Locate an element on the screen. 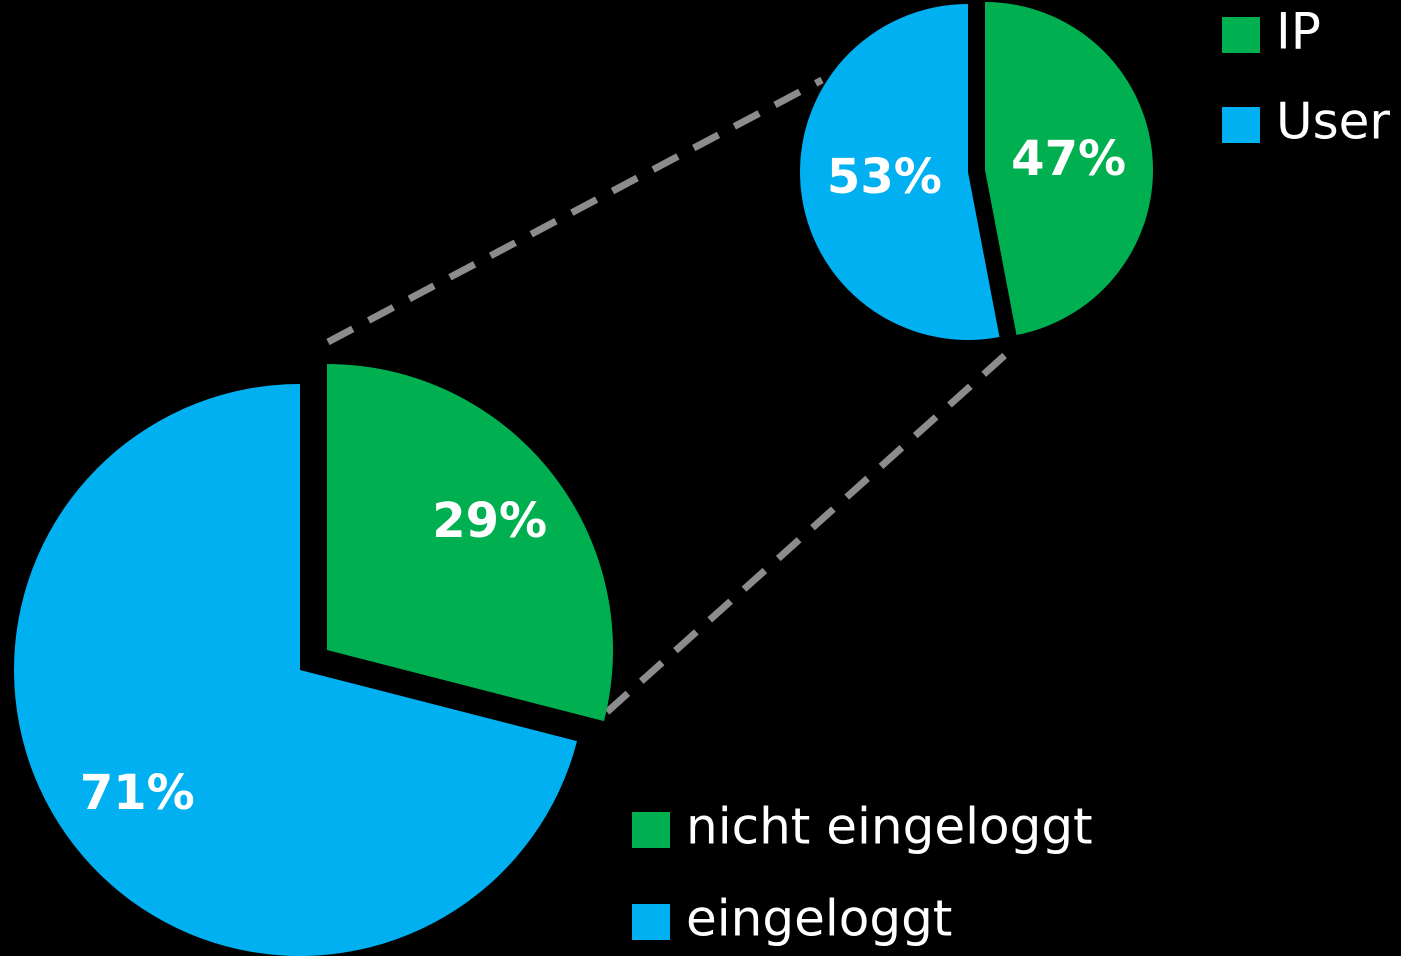  data-label: 47% is located at coordinates (1068, 159).